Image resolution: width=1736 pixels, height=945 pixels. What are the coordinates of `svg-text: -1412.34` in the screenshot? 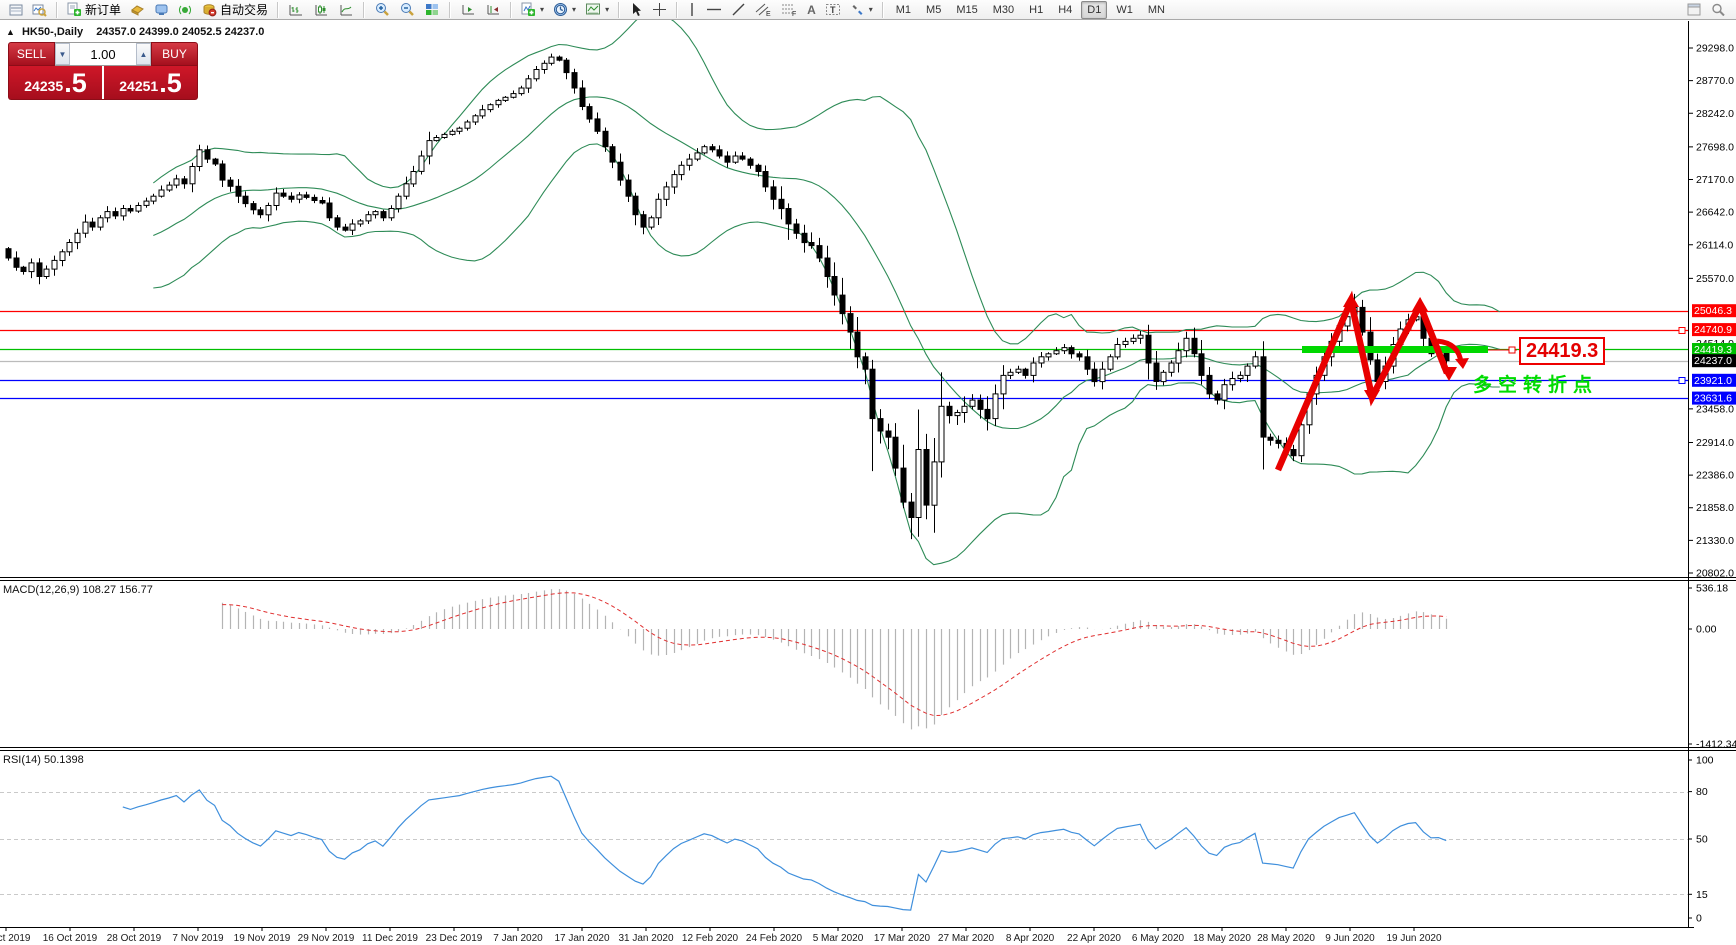 It's located at (1716, 745).